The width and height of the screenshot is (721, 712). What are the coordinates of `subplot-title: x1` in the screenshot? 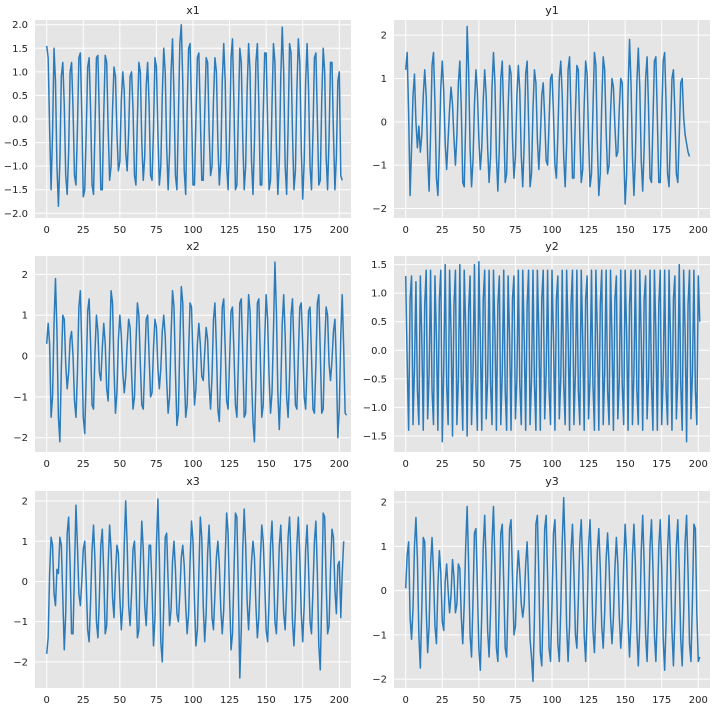 It's located at (193, 10).